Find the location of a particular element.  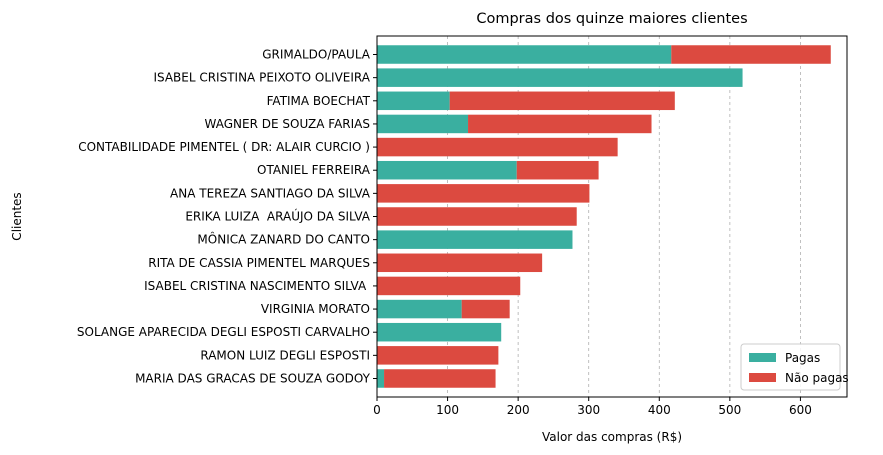

y-tick-label: SOLANGE APARECIDA DEGLI ESPOSTI CARVALHO is located at coordinates (223, 332).